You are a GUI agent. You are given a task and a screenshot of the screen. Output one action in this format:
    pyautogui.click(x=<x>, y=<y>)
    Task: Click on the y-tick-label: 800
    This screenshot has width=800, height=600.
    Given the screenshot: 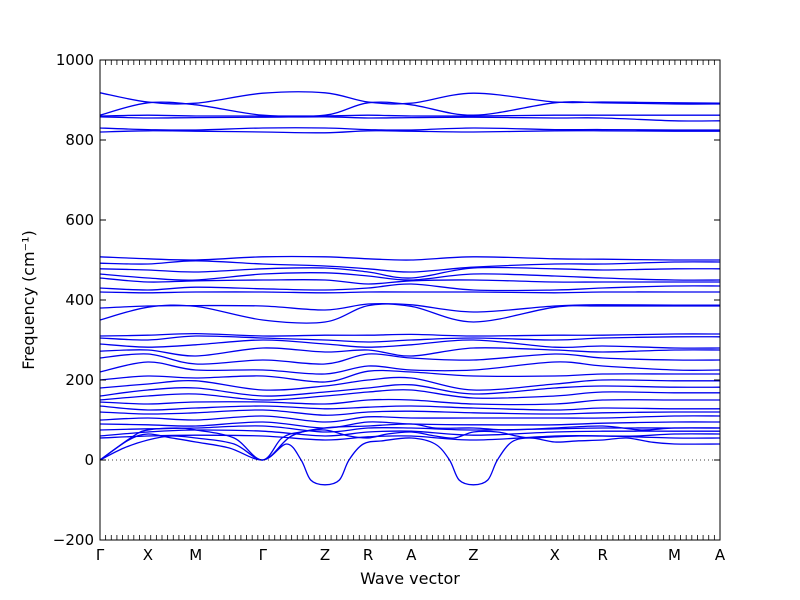 What is the action you would take?
    pyautogui.click(x=79, y=140)
    